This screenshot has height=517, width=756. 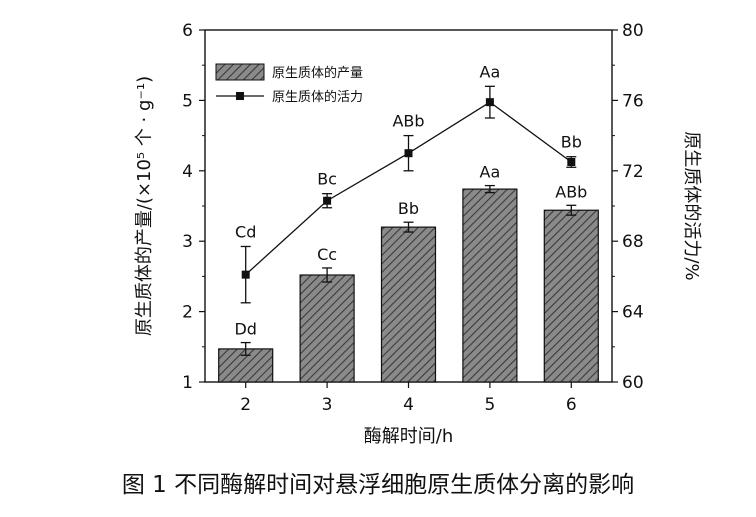 What do you see at coordinates (408, 405) in the screenshot?
I see `x-tick-label: 4` at bounding box center [408, 405].